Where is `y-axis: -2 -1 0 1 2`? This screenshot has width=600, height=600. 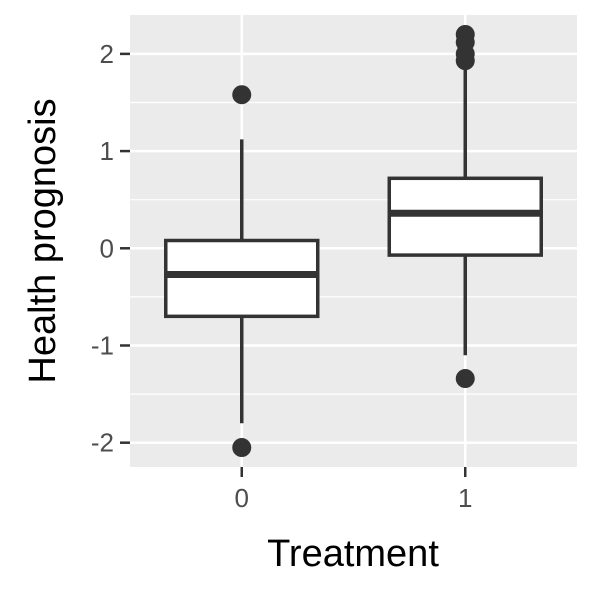 y-axis: -2 -1 0 1 2 is located at coordinates (110, 248).